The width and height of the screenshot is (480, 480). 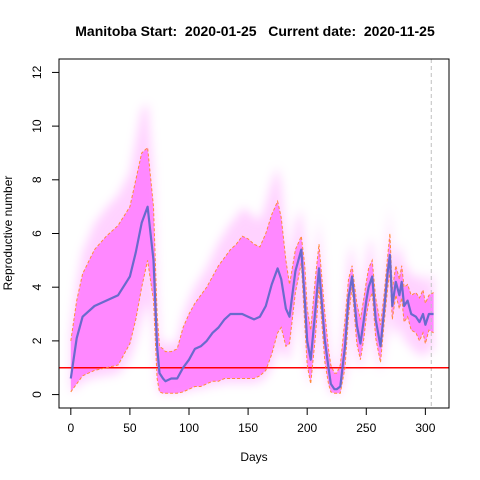 I want to click on x-tick-label: 50, so click(x=130, y=428).